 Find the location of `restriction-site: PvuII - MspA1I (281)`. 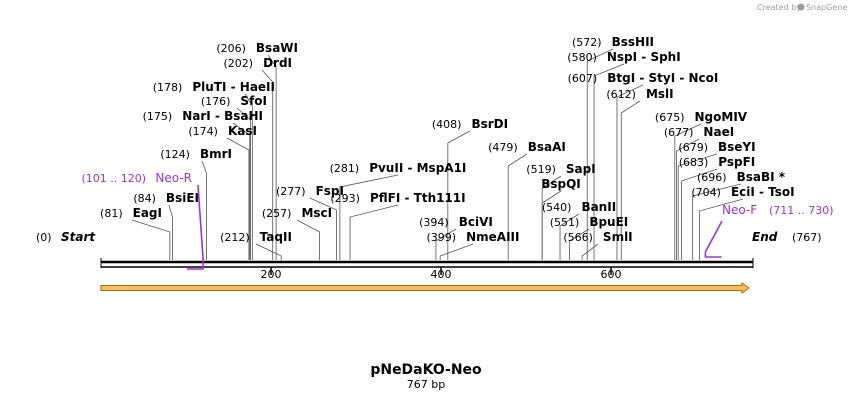

restriction-site: PvuII - MspA1I (281) is located at coordinates (398, 168).